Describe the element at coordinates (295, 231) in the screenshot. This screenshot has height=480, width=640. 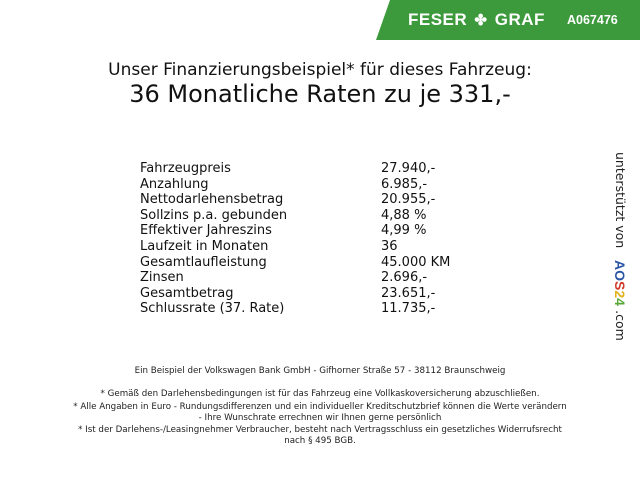
I see `table-row: Effektiver Jahreszins 4,99 %` at that location.